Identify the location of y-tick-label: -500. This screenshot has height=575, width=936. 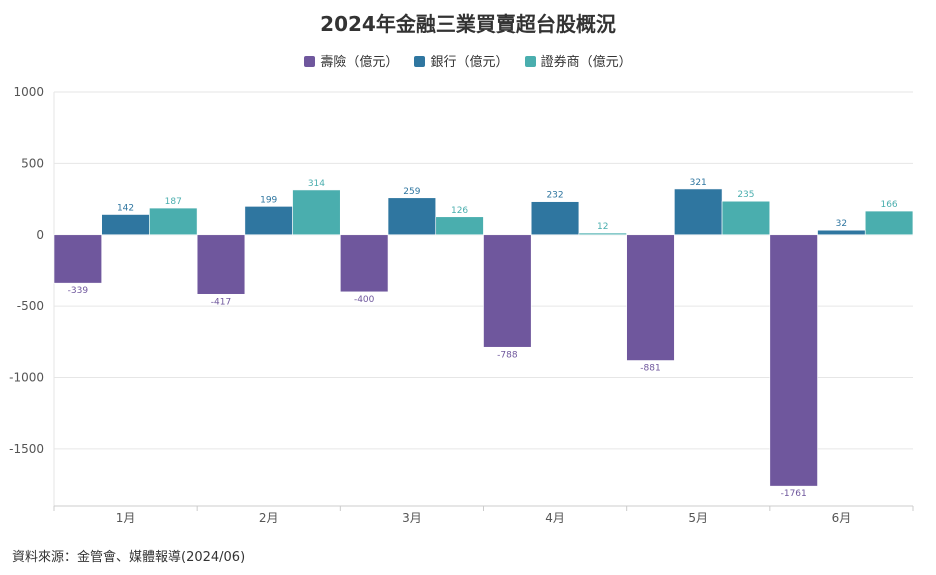
(30, 306).